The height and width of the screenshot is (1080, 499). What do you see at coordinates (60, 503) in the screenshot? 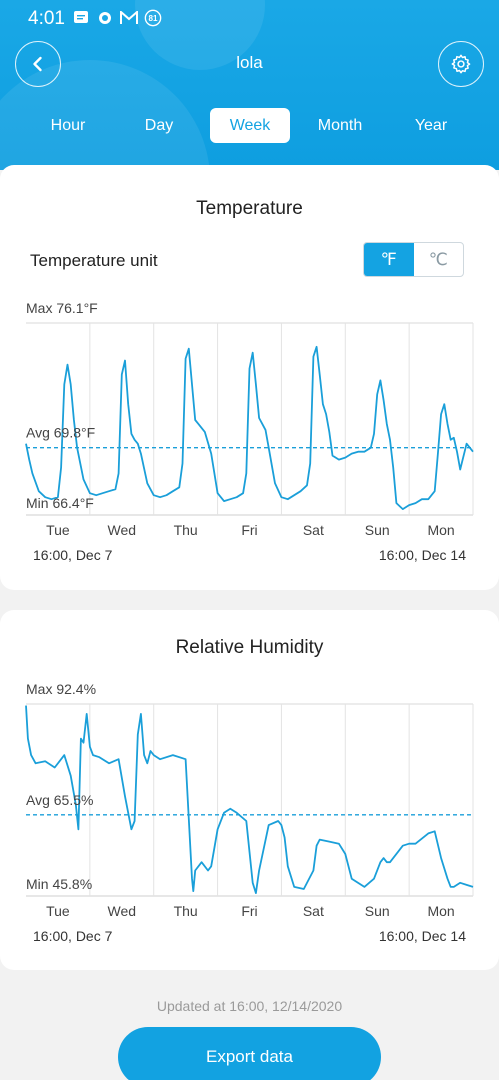
I see `min-label: Min 66.4°F` at bounding box center [60, 503].